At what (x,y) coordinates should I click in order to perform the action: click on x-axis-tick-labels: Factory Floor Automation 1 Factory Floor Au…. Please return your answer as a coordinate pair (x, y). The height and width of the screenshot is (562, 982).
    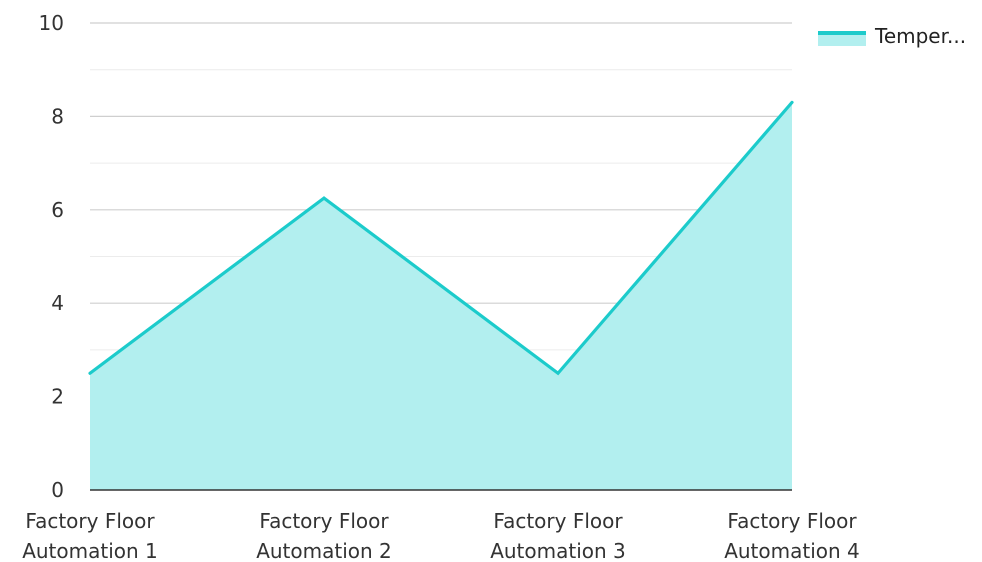
    Looking at the image, I should click on (441, 535).